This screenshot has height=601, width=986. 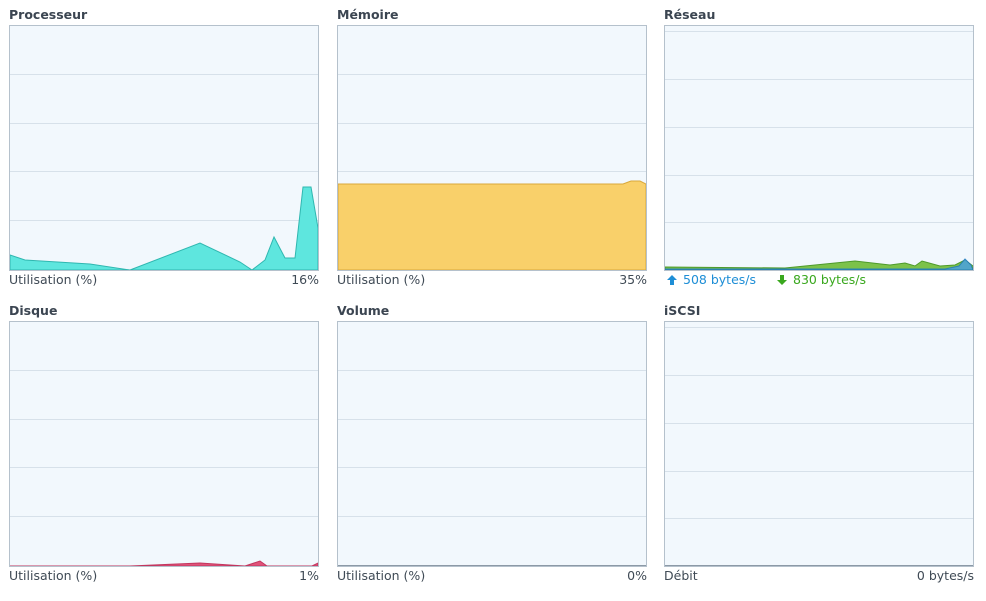 I want to click on iscsi-graph, so click(x=819, y=444).